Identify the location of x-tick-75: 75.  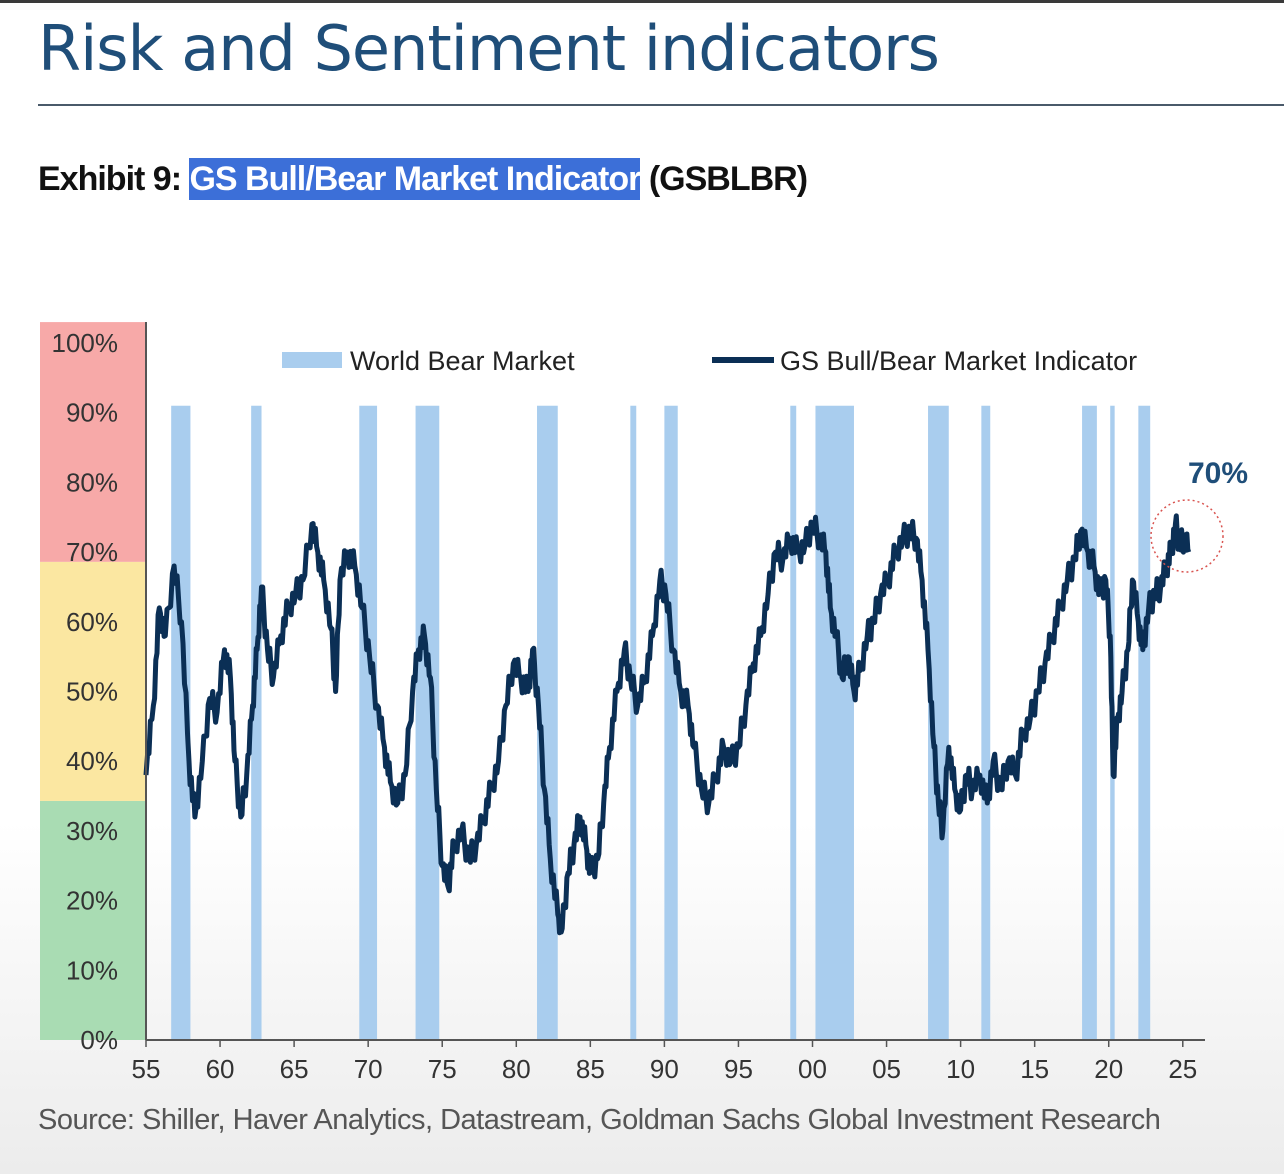
(442, 1069).